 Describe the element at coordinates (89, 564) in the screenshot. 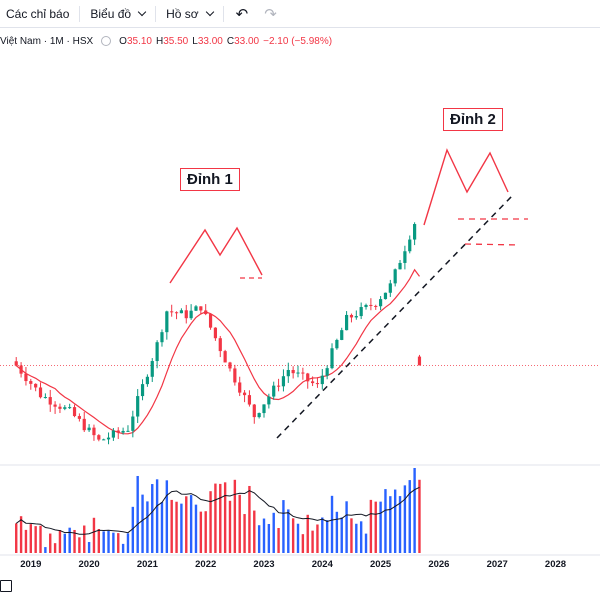

I see `x-tick-label: 2020` at that location.